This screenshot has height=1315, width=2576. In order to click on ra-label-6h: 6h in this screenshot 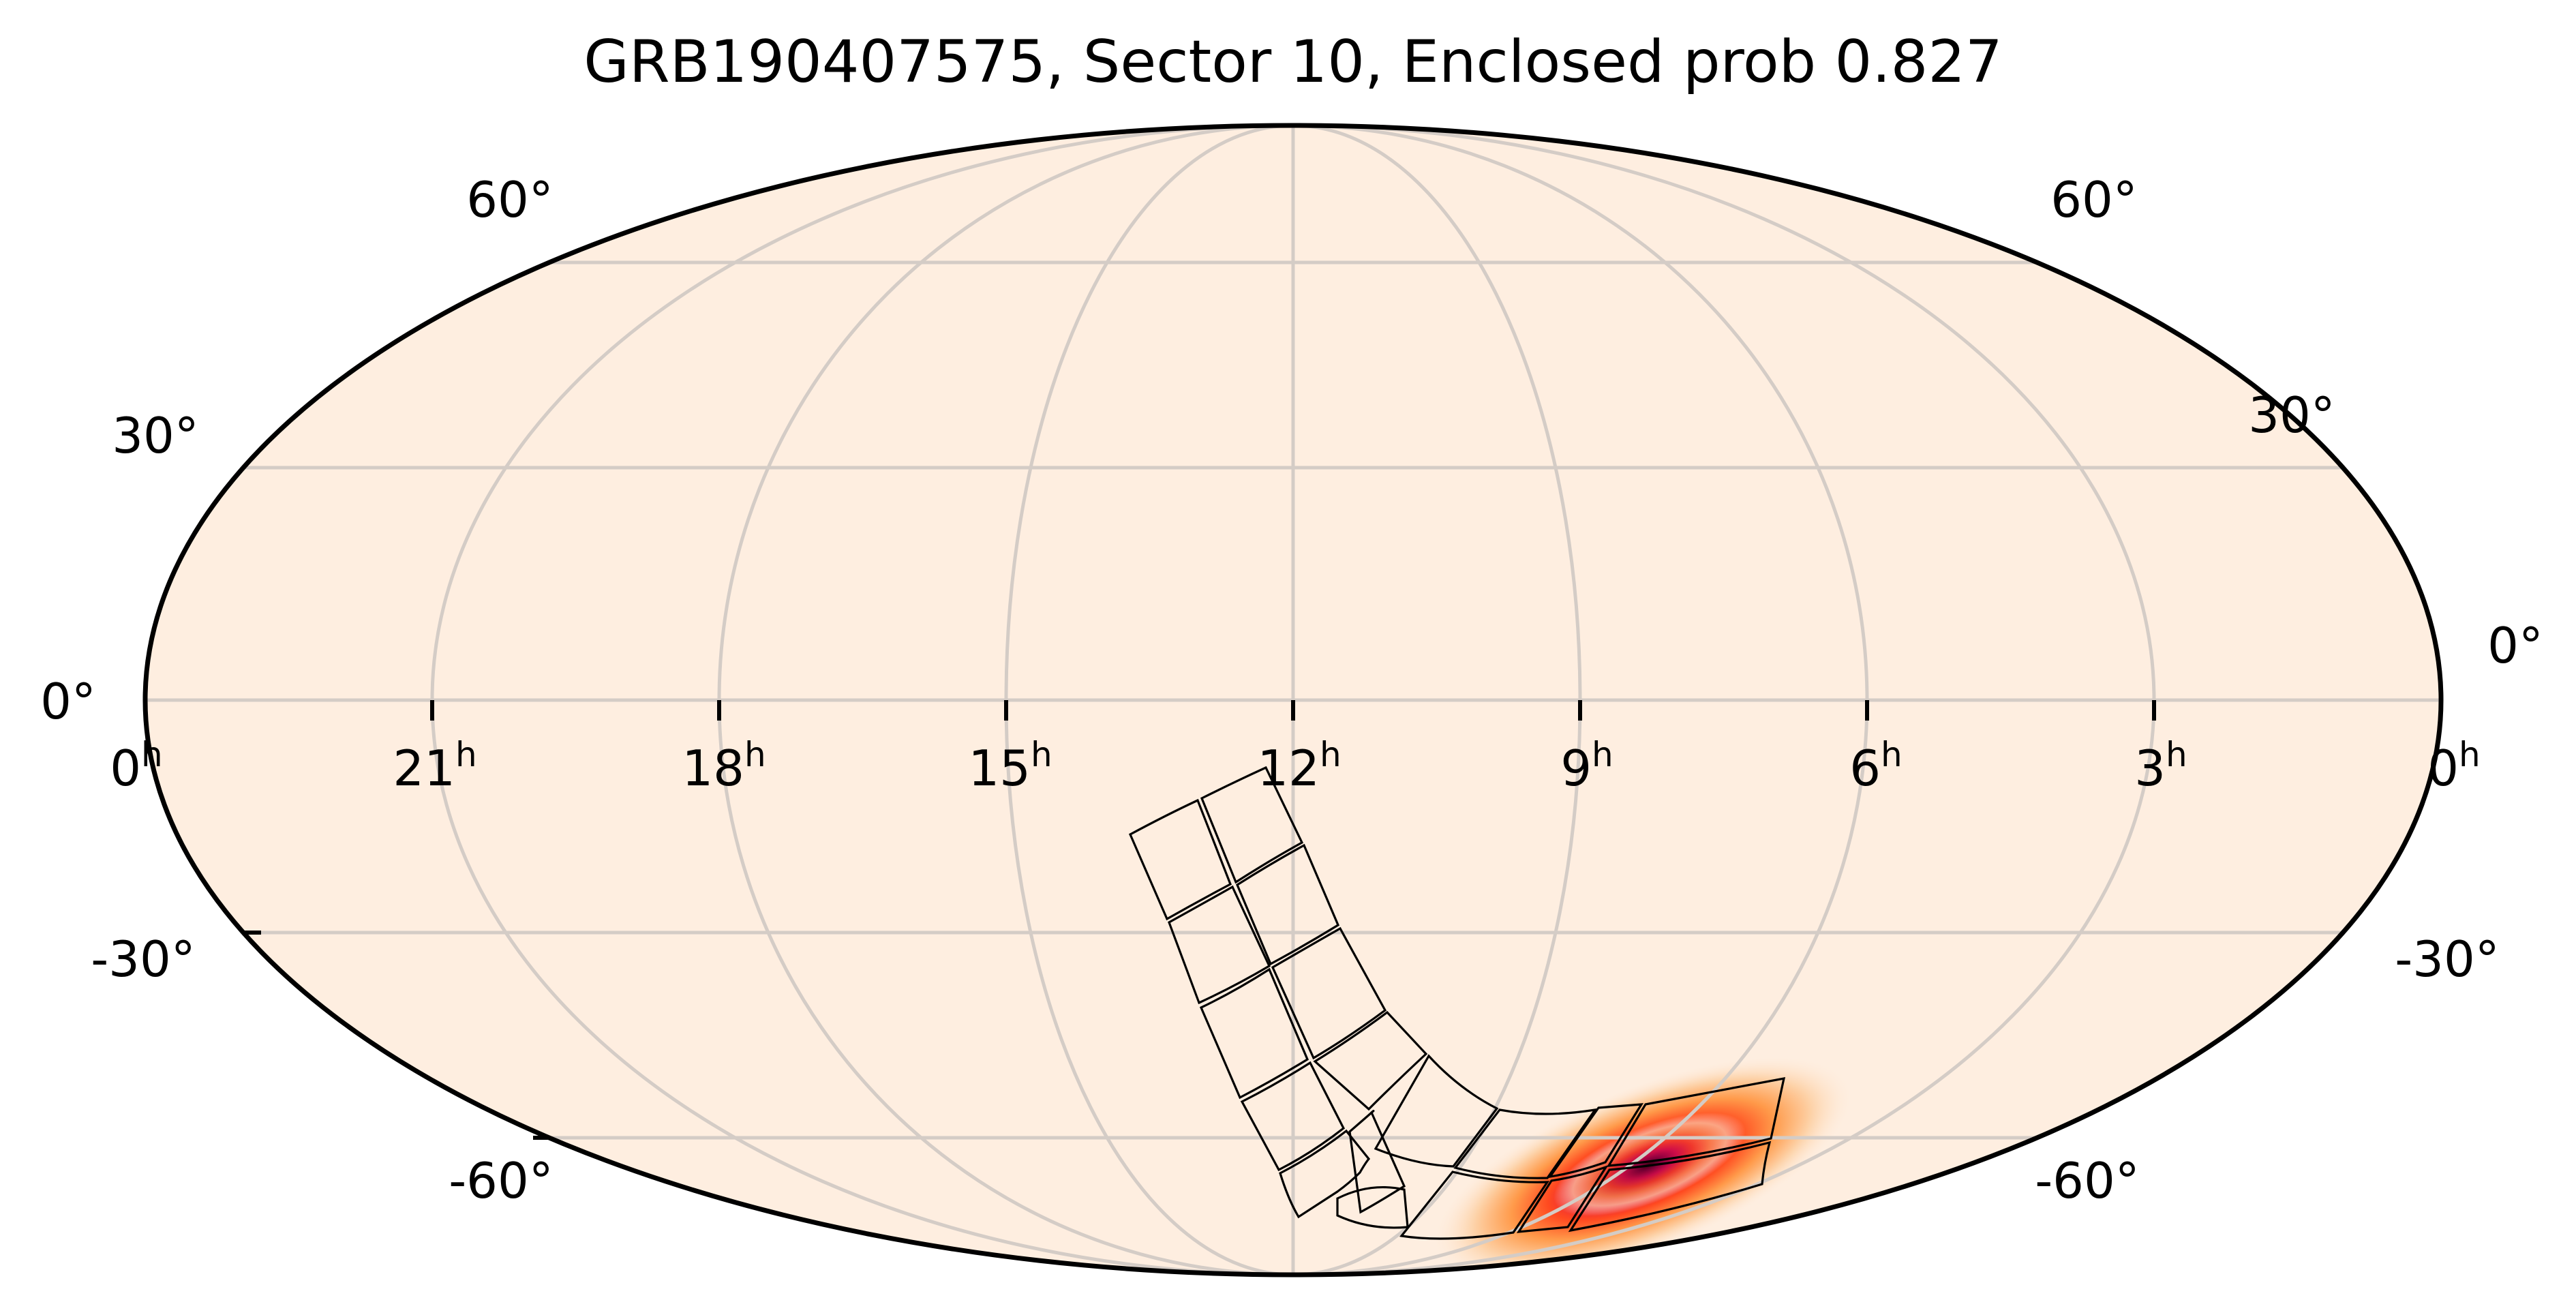, I will do `click(1876, 766)`.